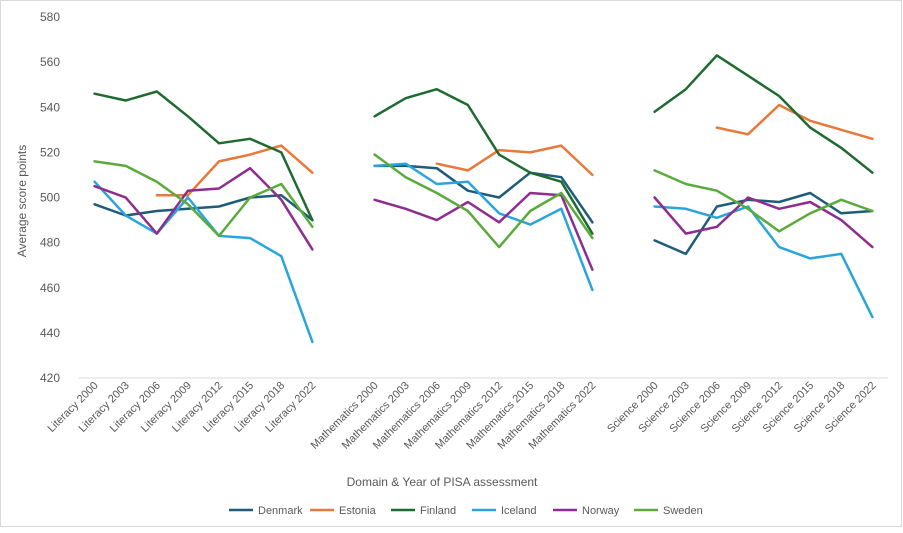 The image size is (903, 533). I want to click on legend-item-denmark: Denmark, so click(266, 511).